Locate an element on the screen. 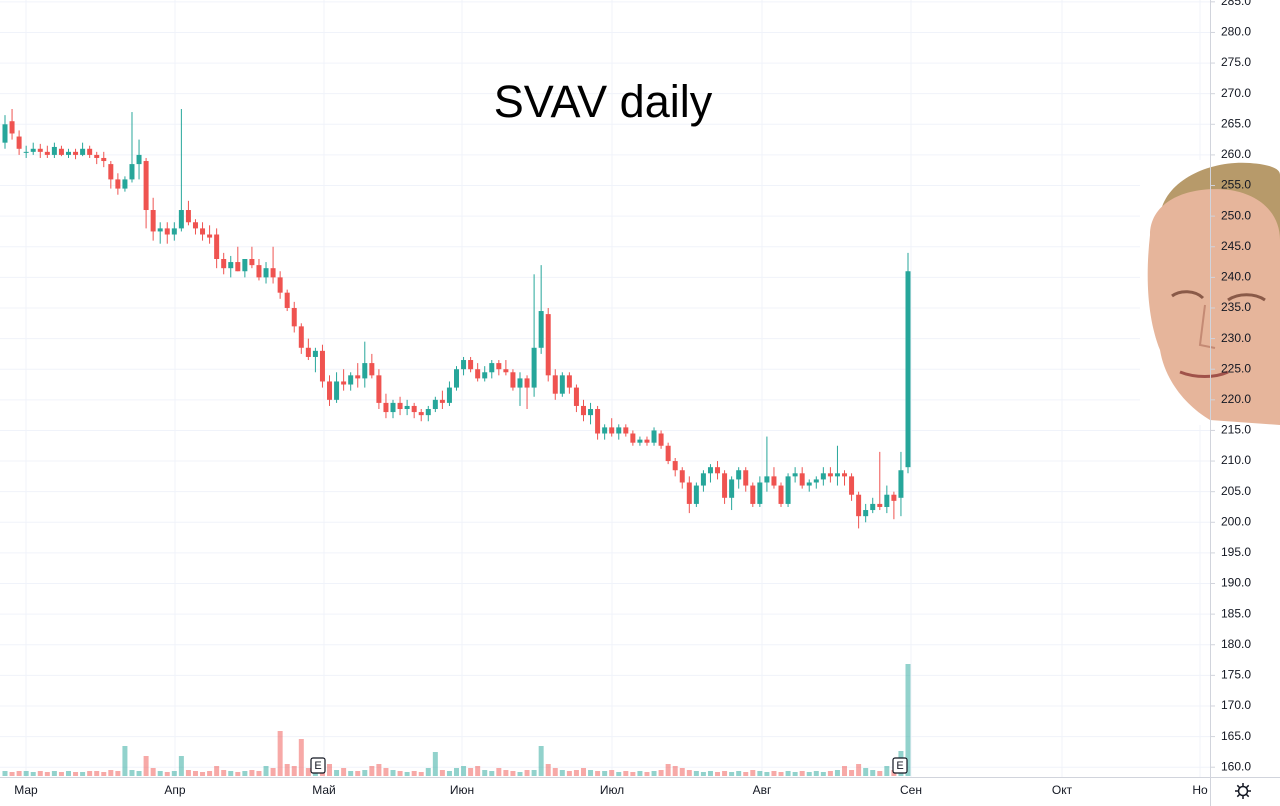 This screenshot has width=1280, height=806. y-tick-label: 180.0 is located at coordinates (1236, 644).